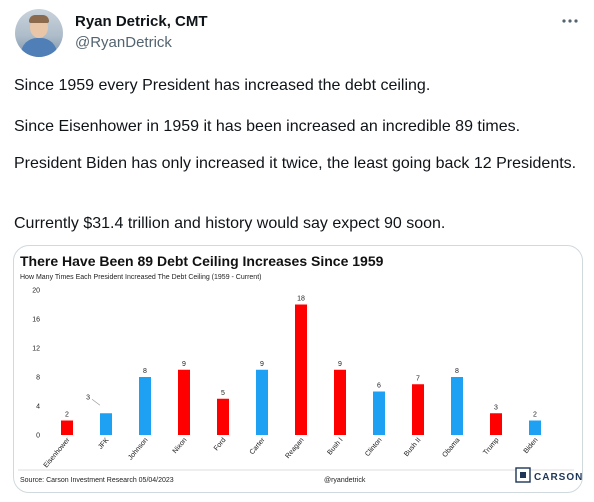  What do you see at coordinates (373, 447) in the screenshot?
I see `x-tick-label: Clinton` at bounding box center [373, 447].